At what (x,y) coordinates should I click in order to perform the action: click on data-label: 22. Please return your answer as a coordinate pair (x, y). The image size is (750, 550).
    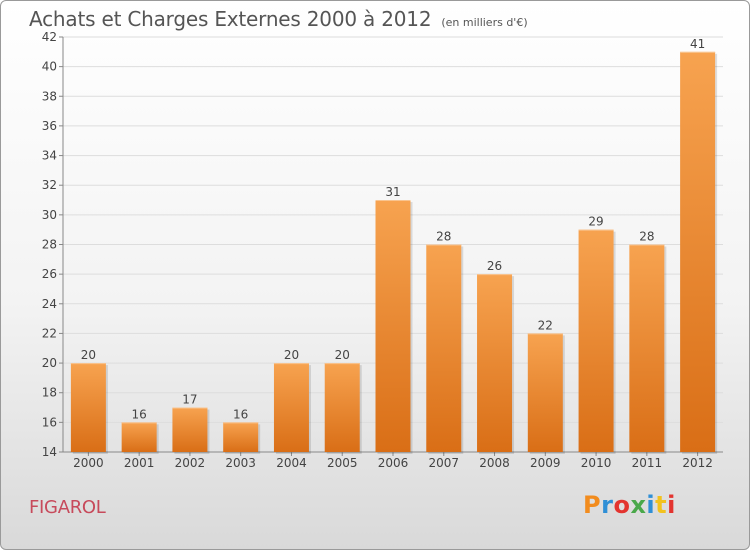
    Looking at the image, I should click on (545, 325).